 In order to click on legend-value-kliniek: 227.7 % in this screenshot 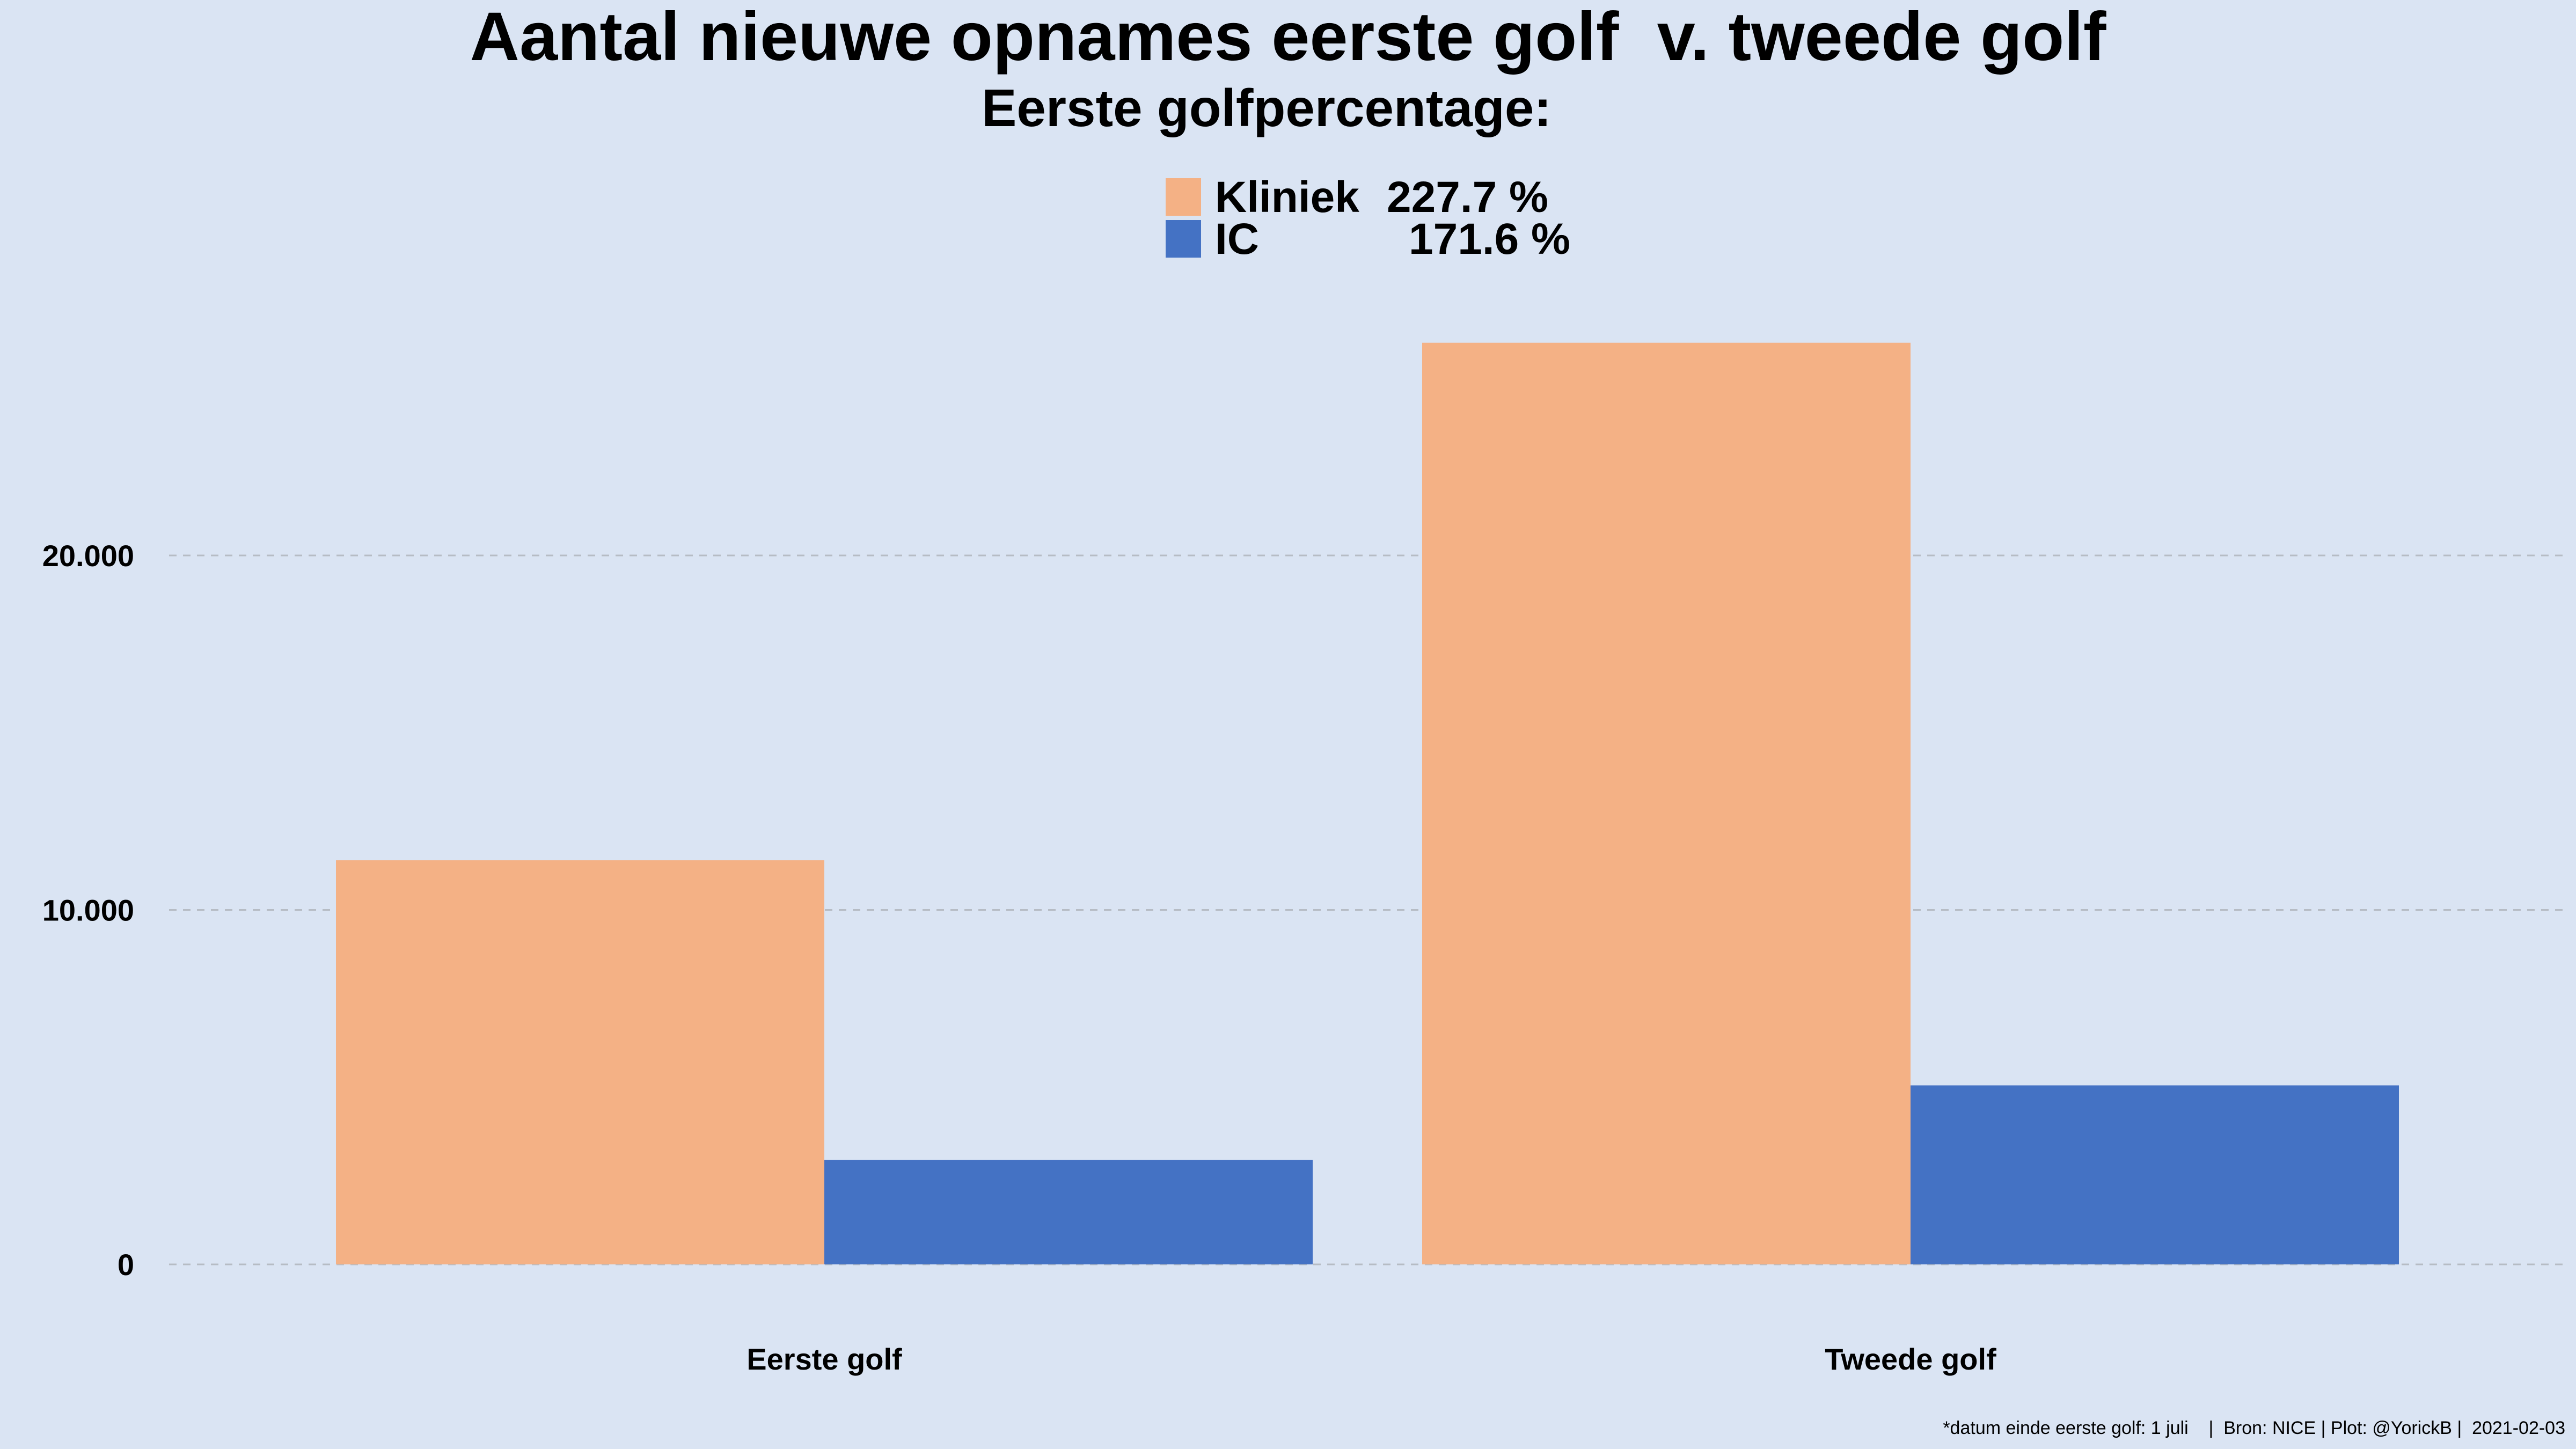, I will do `click(1467, 197)`.